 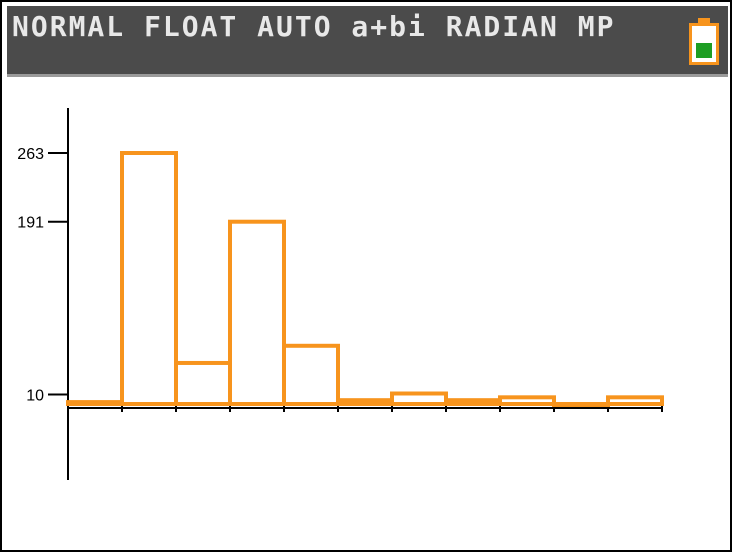 What do you see at coordinates (35, 395) in the screenshot?
I see `y-tick-label: 10` at bounding box center [35, 395].